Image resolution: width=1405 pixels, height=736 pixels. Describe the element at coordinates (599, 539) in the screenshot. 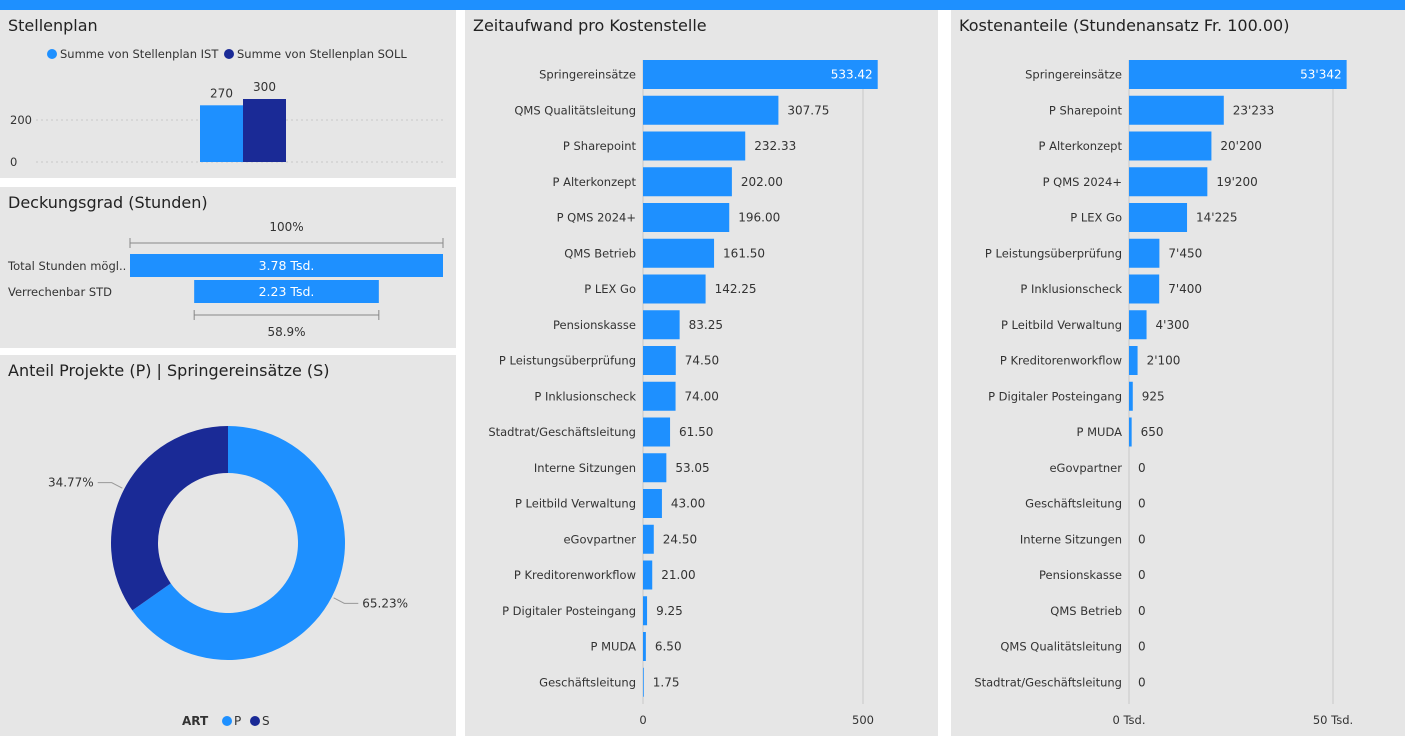

I see `category-label: eGovpartner` at that location.